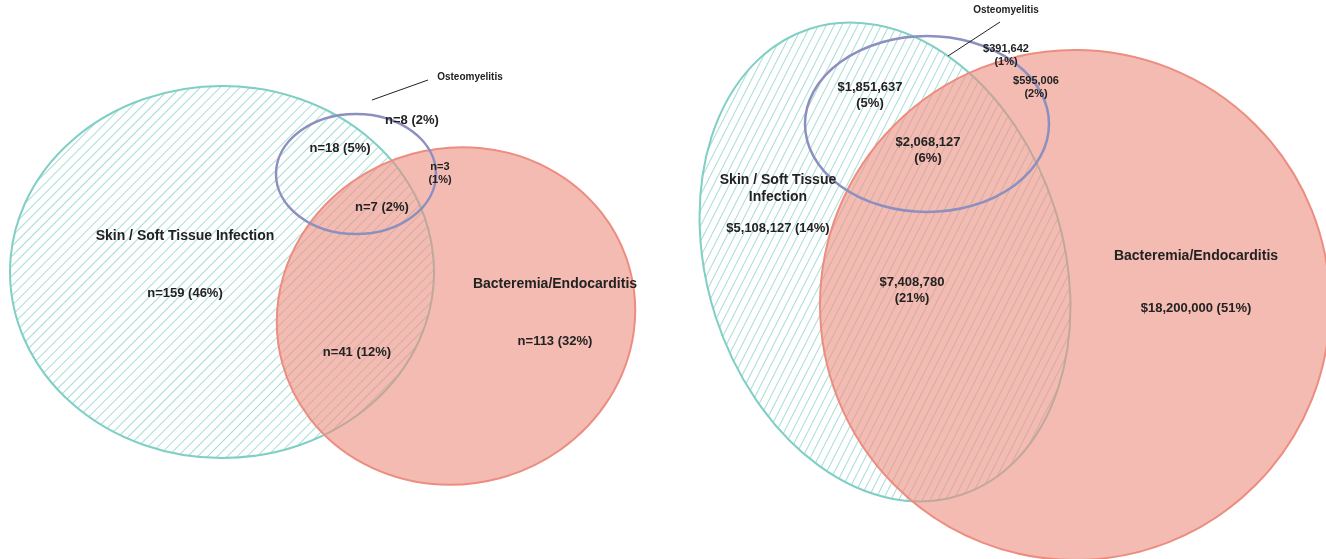 The image size is (1326, 559). What do you see at coordinates (1196, 307) in the screenshot?
I see `data-label: $18,200,000 (51%)` at bounding box center [1196, 307].